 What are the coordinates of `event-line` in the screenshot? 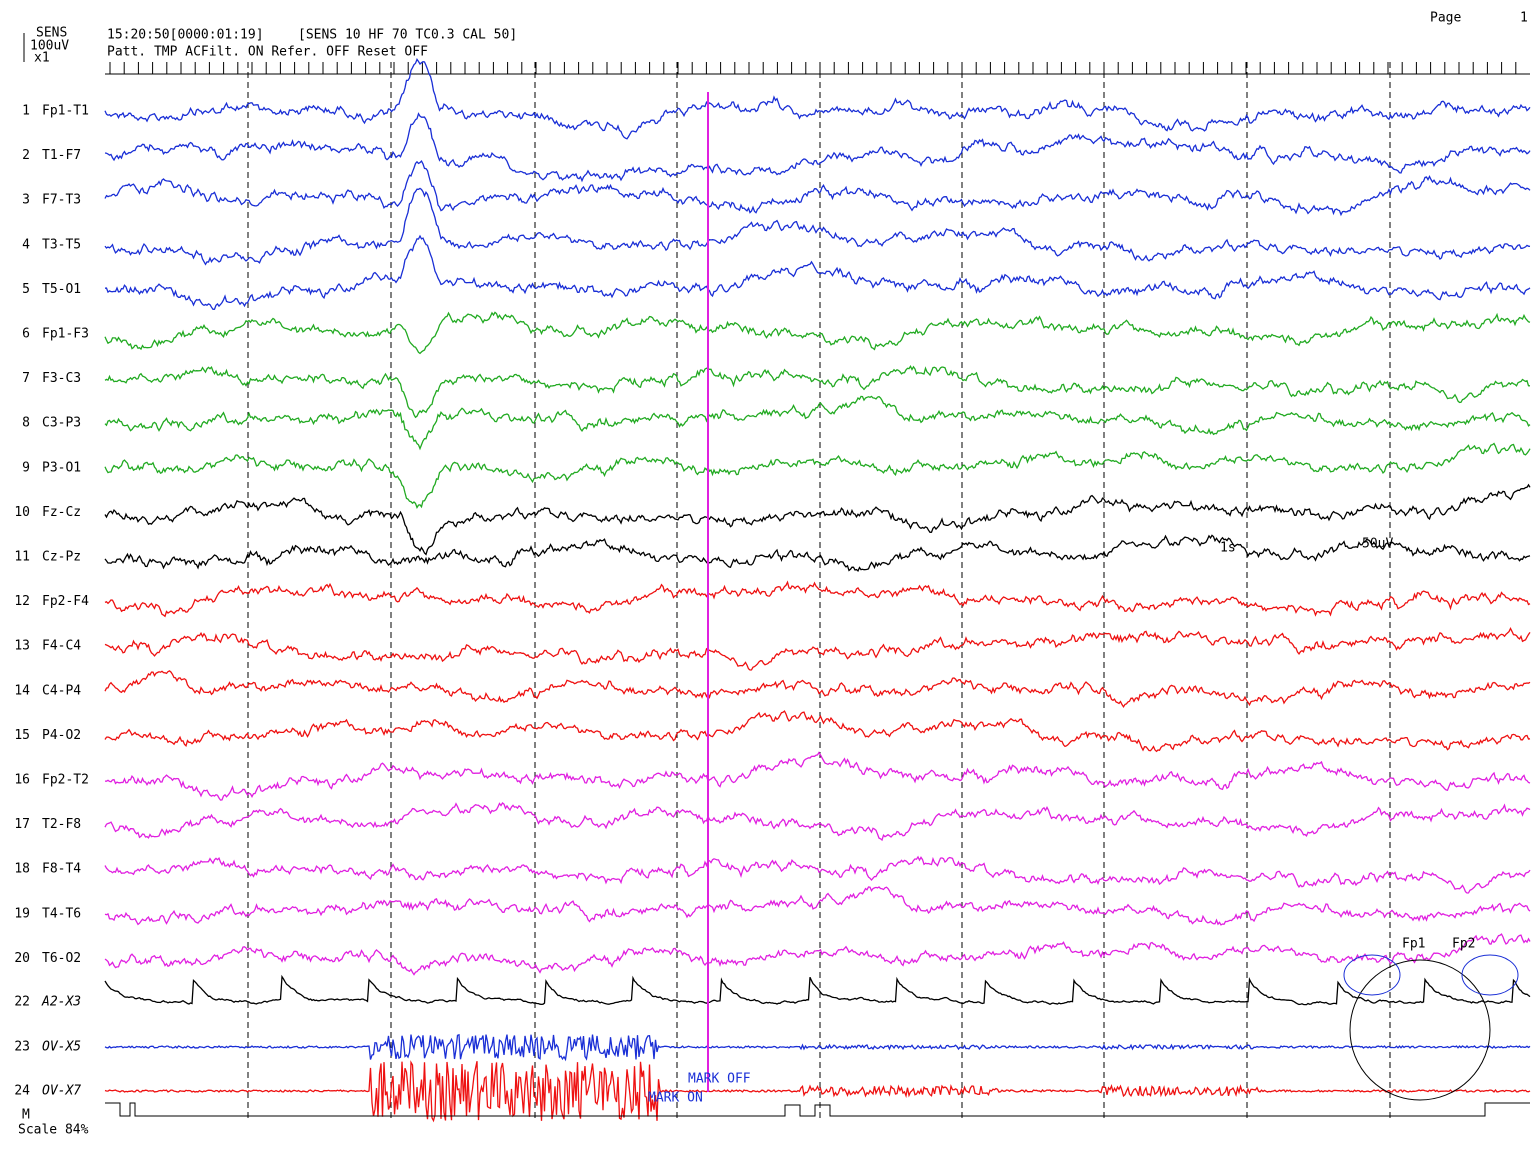 It's located at (817, 1109).